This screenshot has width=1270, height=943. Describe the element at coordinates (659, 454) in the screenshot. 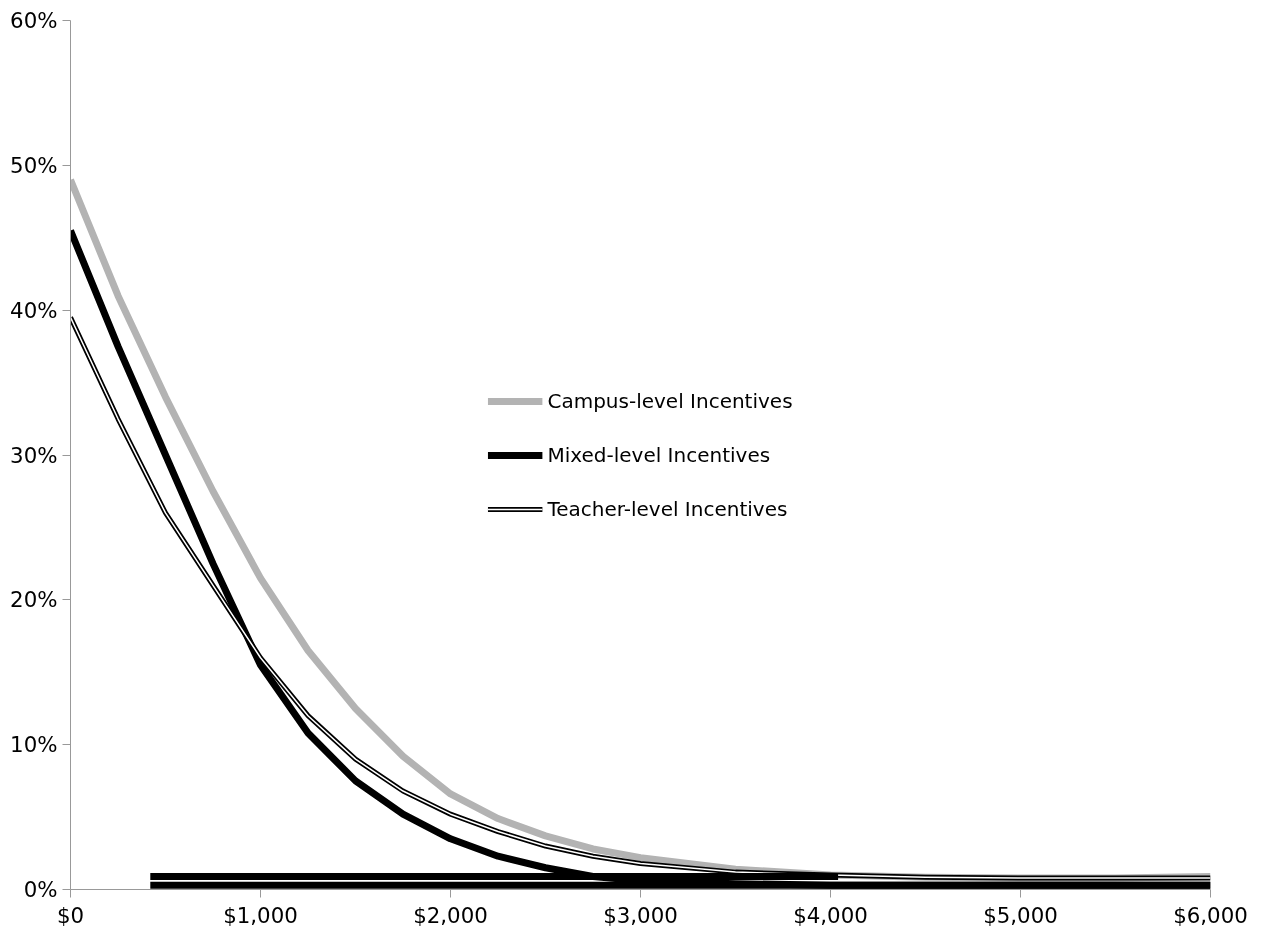

I see `legend-label: Mixed-level Incentives` at that location.